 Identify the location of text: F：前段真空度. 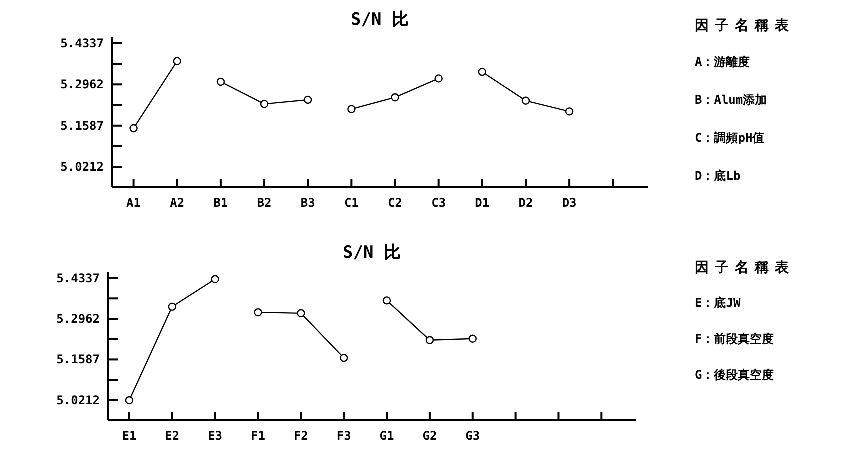
(734, 339).